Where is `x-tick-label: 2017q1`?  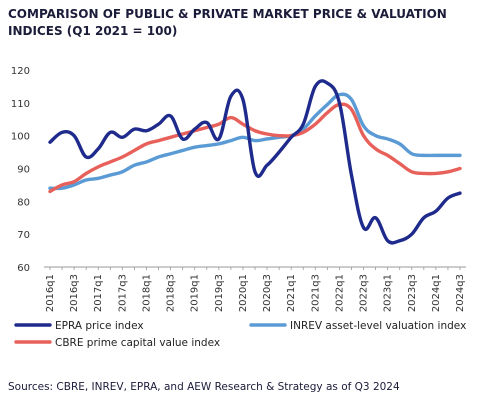 x-tick-label: 2017q1 is located at coordinates (98, 293).